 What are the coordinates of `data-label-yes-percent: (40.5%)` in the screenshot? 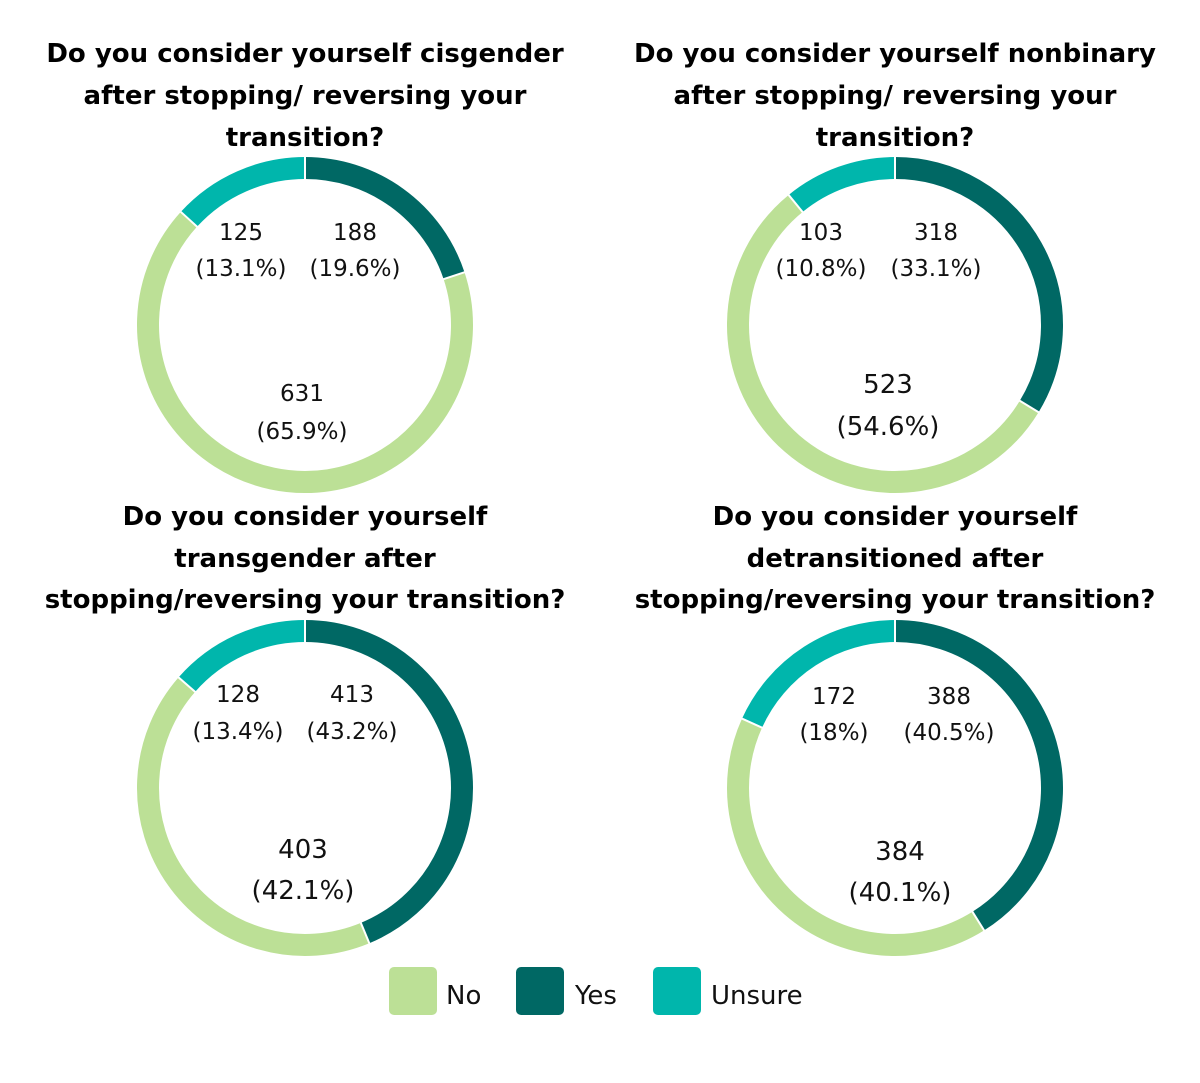 It's located at (948, 733).